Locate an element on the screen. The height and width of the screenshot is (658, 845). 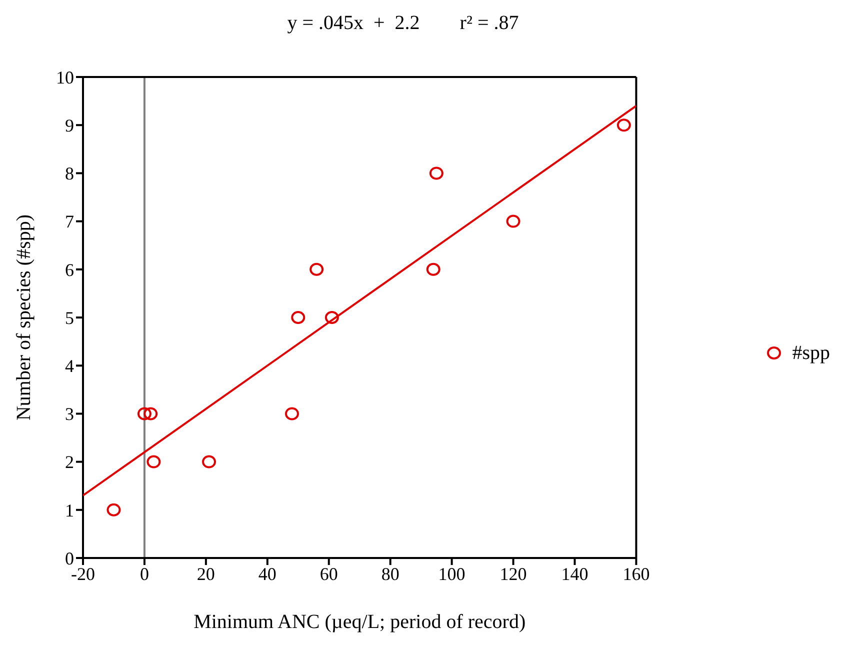
y-axis-title: Number of species (#spp) is located at coordinates (24, 317).